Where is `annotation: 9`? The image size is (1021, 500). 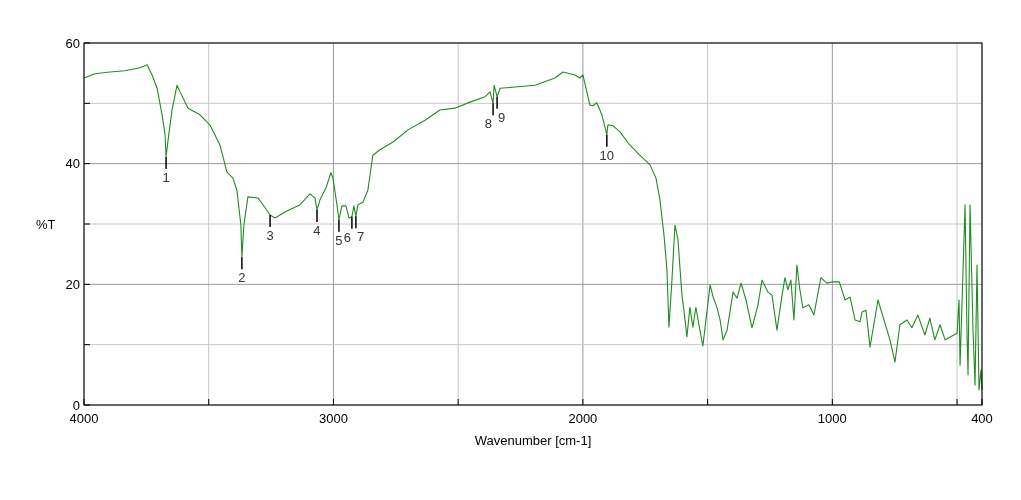 annotation: 9 is located at coordinates (502, 117).